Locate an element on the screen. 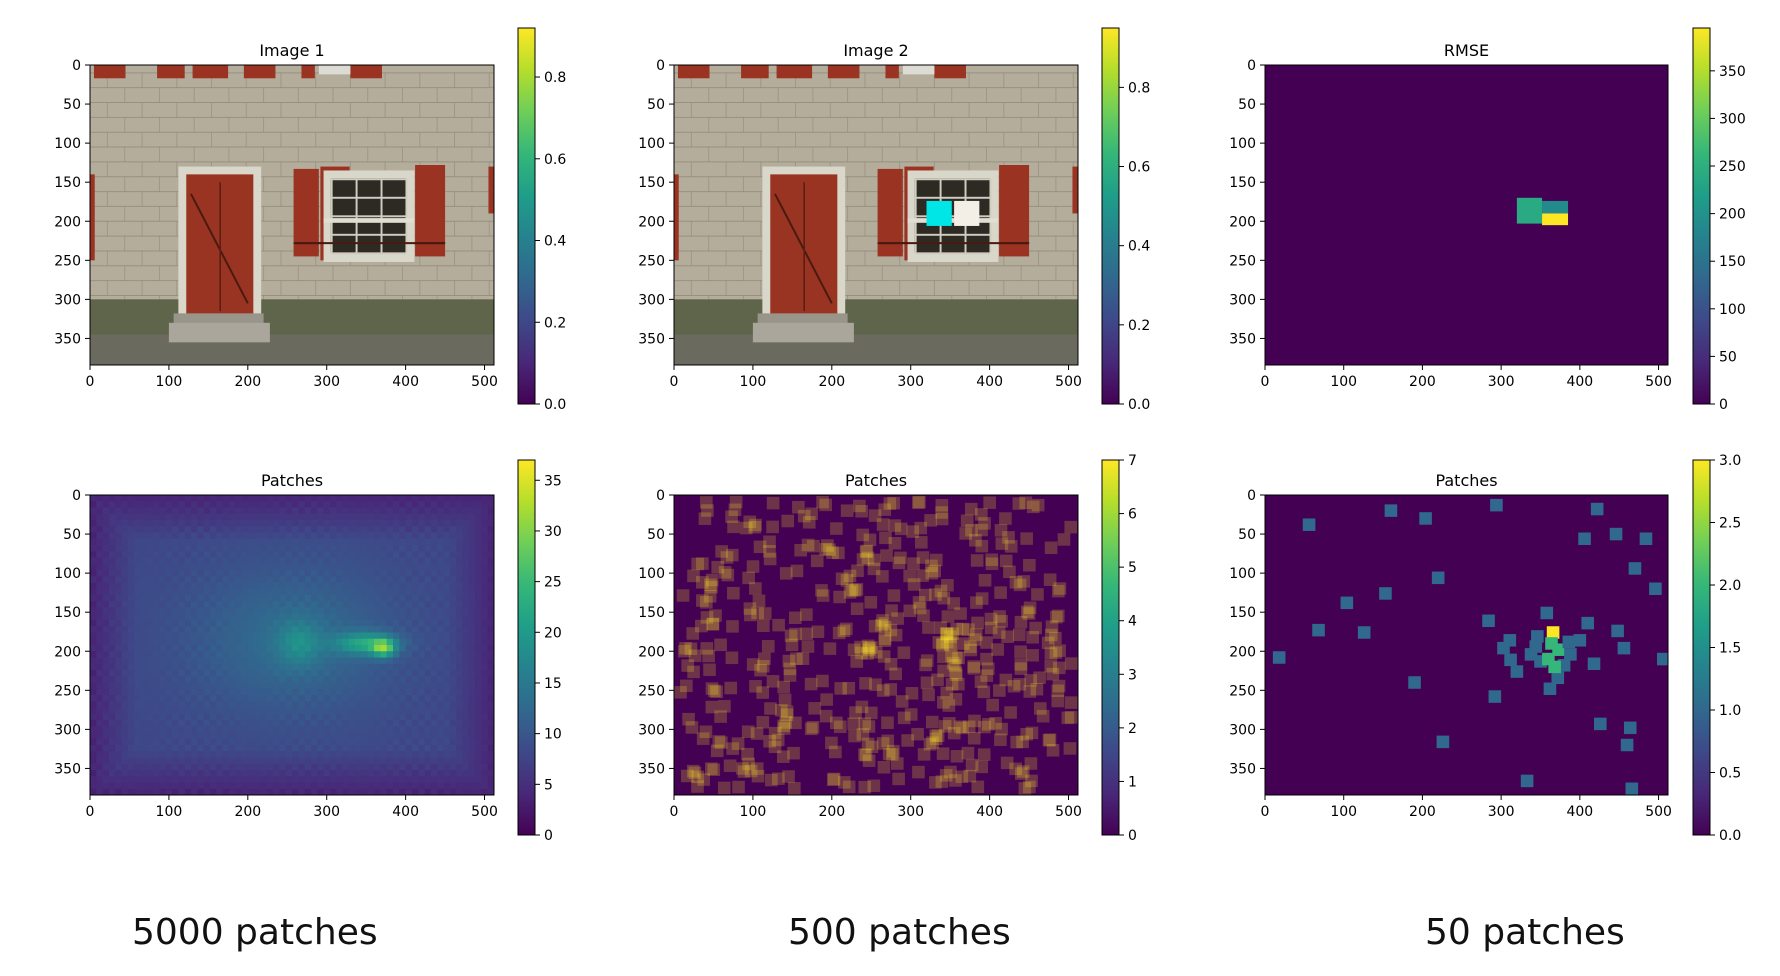  window-shutter-r is located at coordinates (430, 211).